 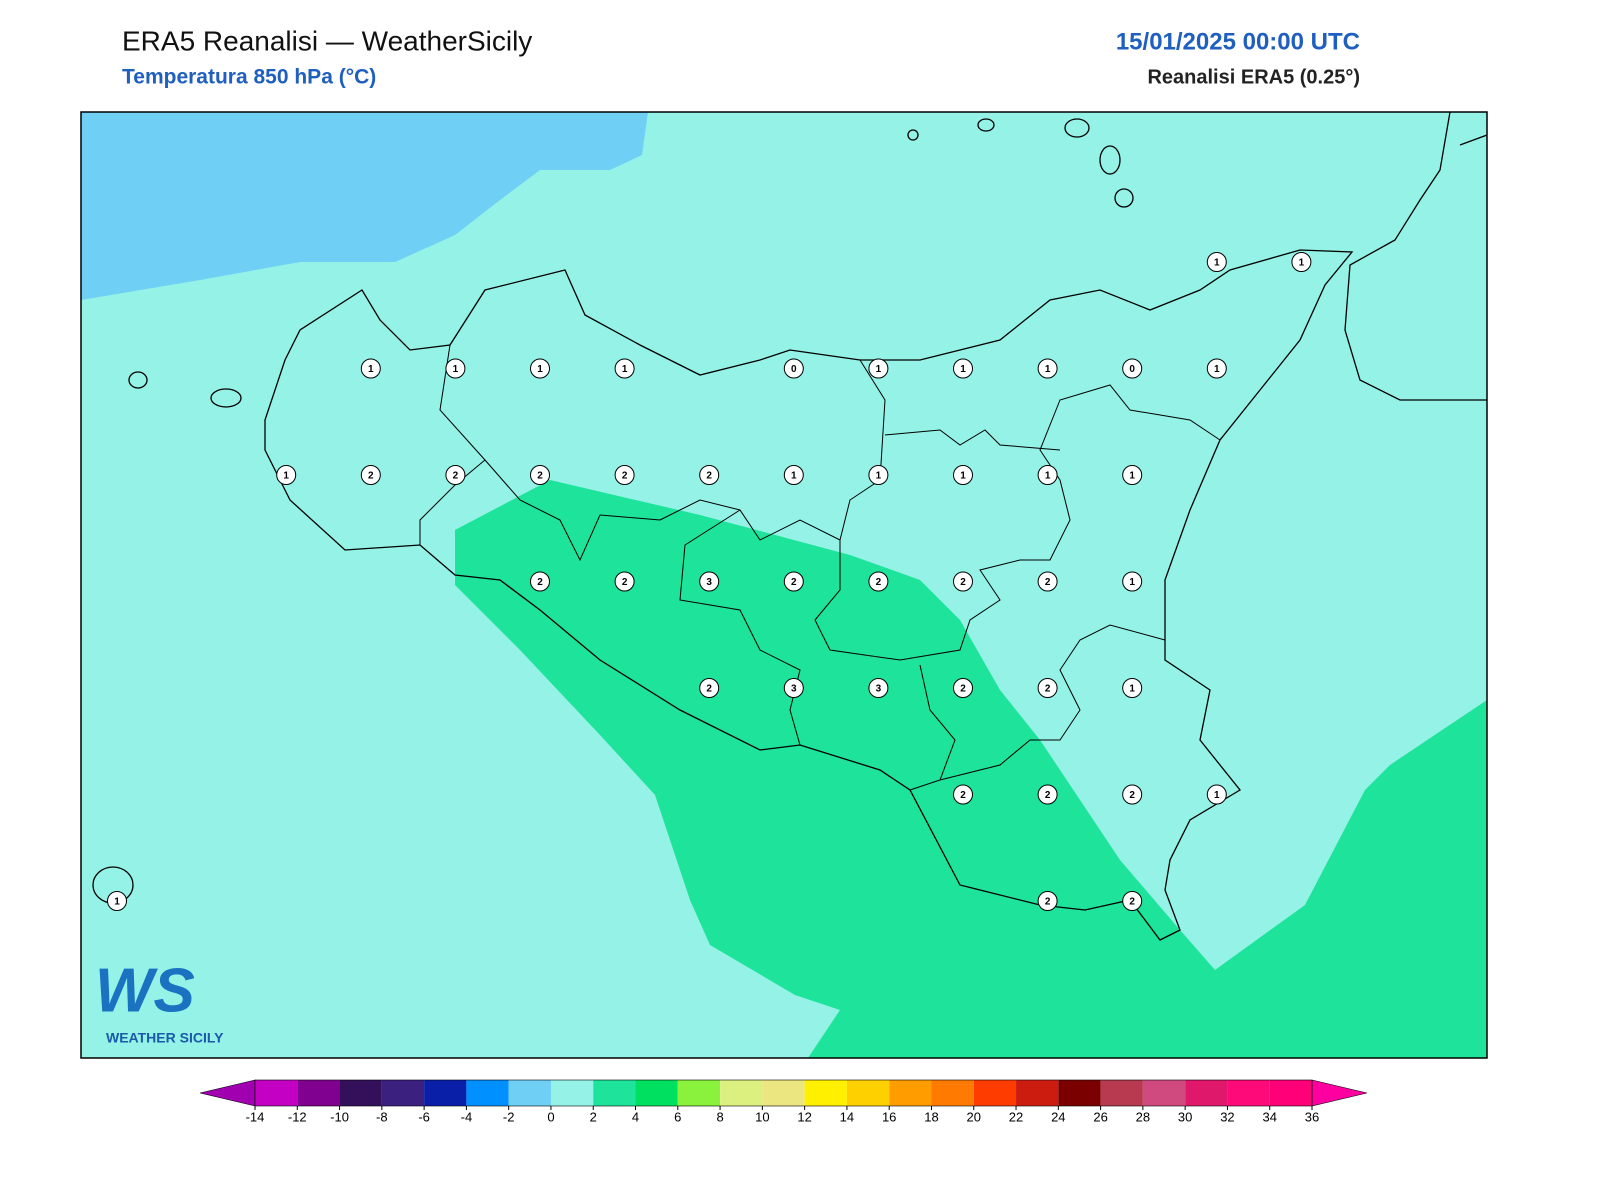 I want to click on logo-mark: WS, so click(x=145, y=990).